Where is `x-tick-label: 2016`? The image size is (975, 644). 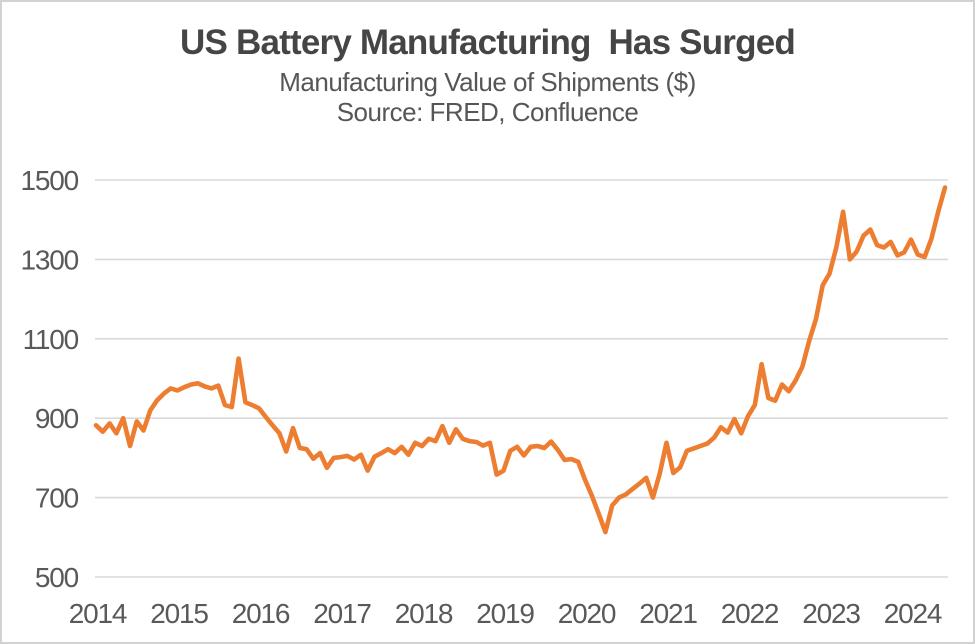 x-tick-label: 2016 is located at coordinates (261, 613).